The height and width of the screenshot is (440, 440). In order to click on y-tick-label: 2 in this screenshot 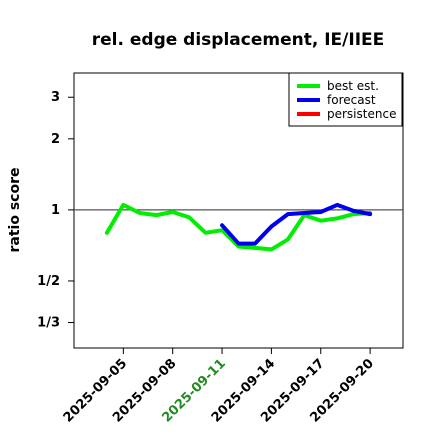, I will do `click(55, 139)`.